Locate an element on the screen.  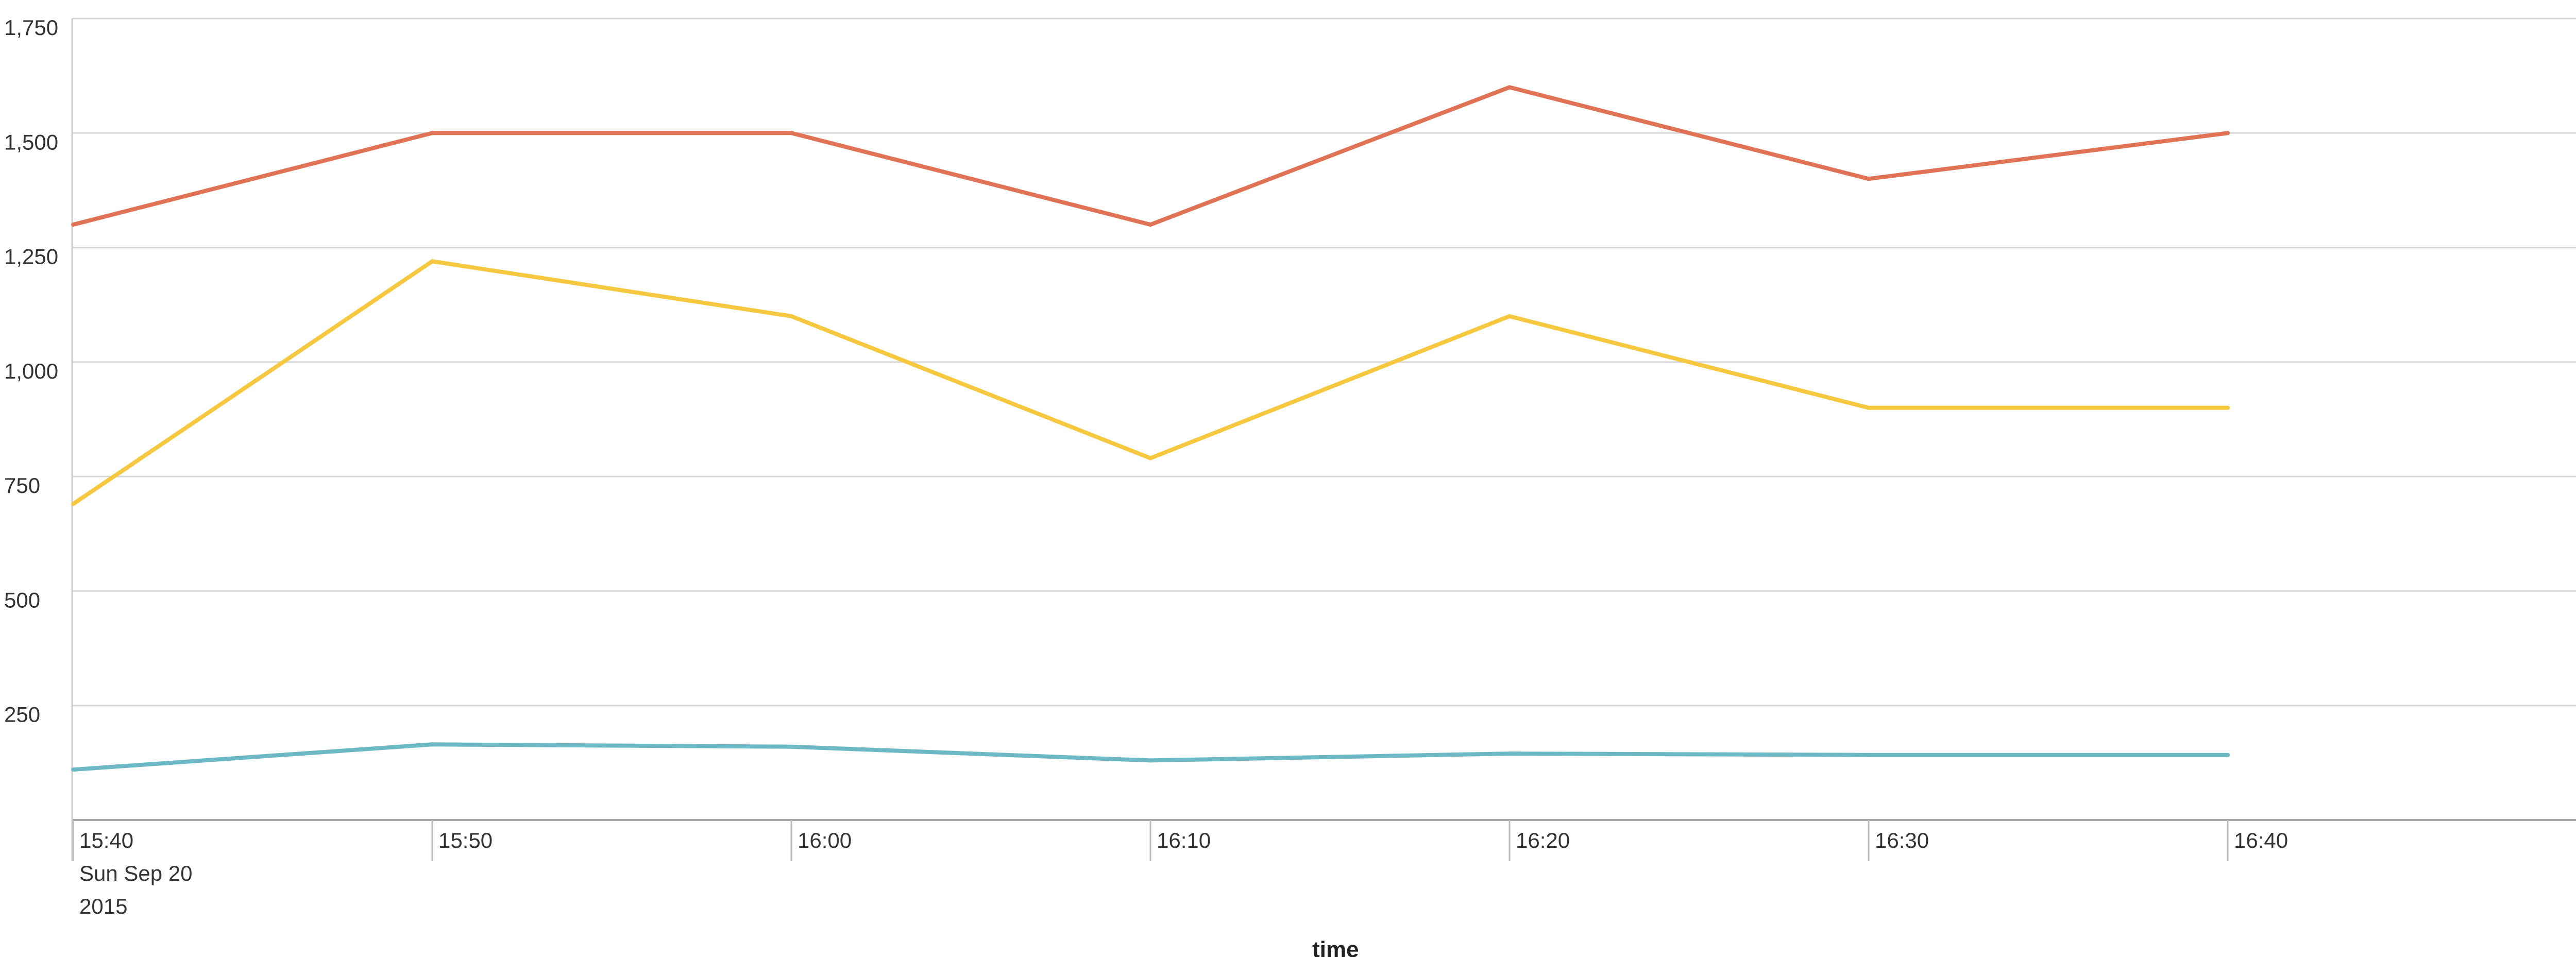
x-tick-label: 15:40 is located at coordinates (106, 840).